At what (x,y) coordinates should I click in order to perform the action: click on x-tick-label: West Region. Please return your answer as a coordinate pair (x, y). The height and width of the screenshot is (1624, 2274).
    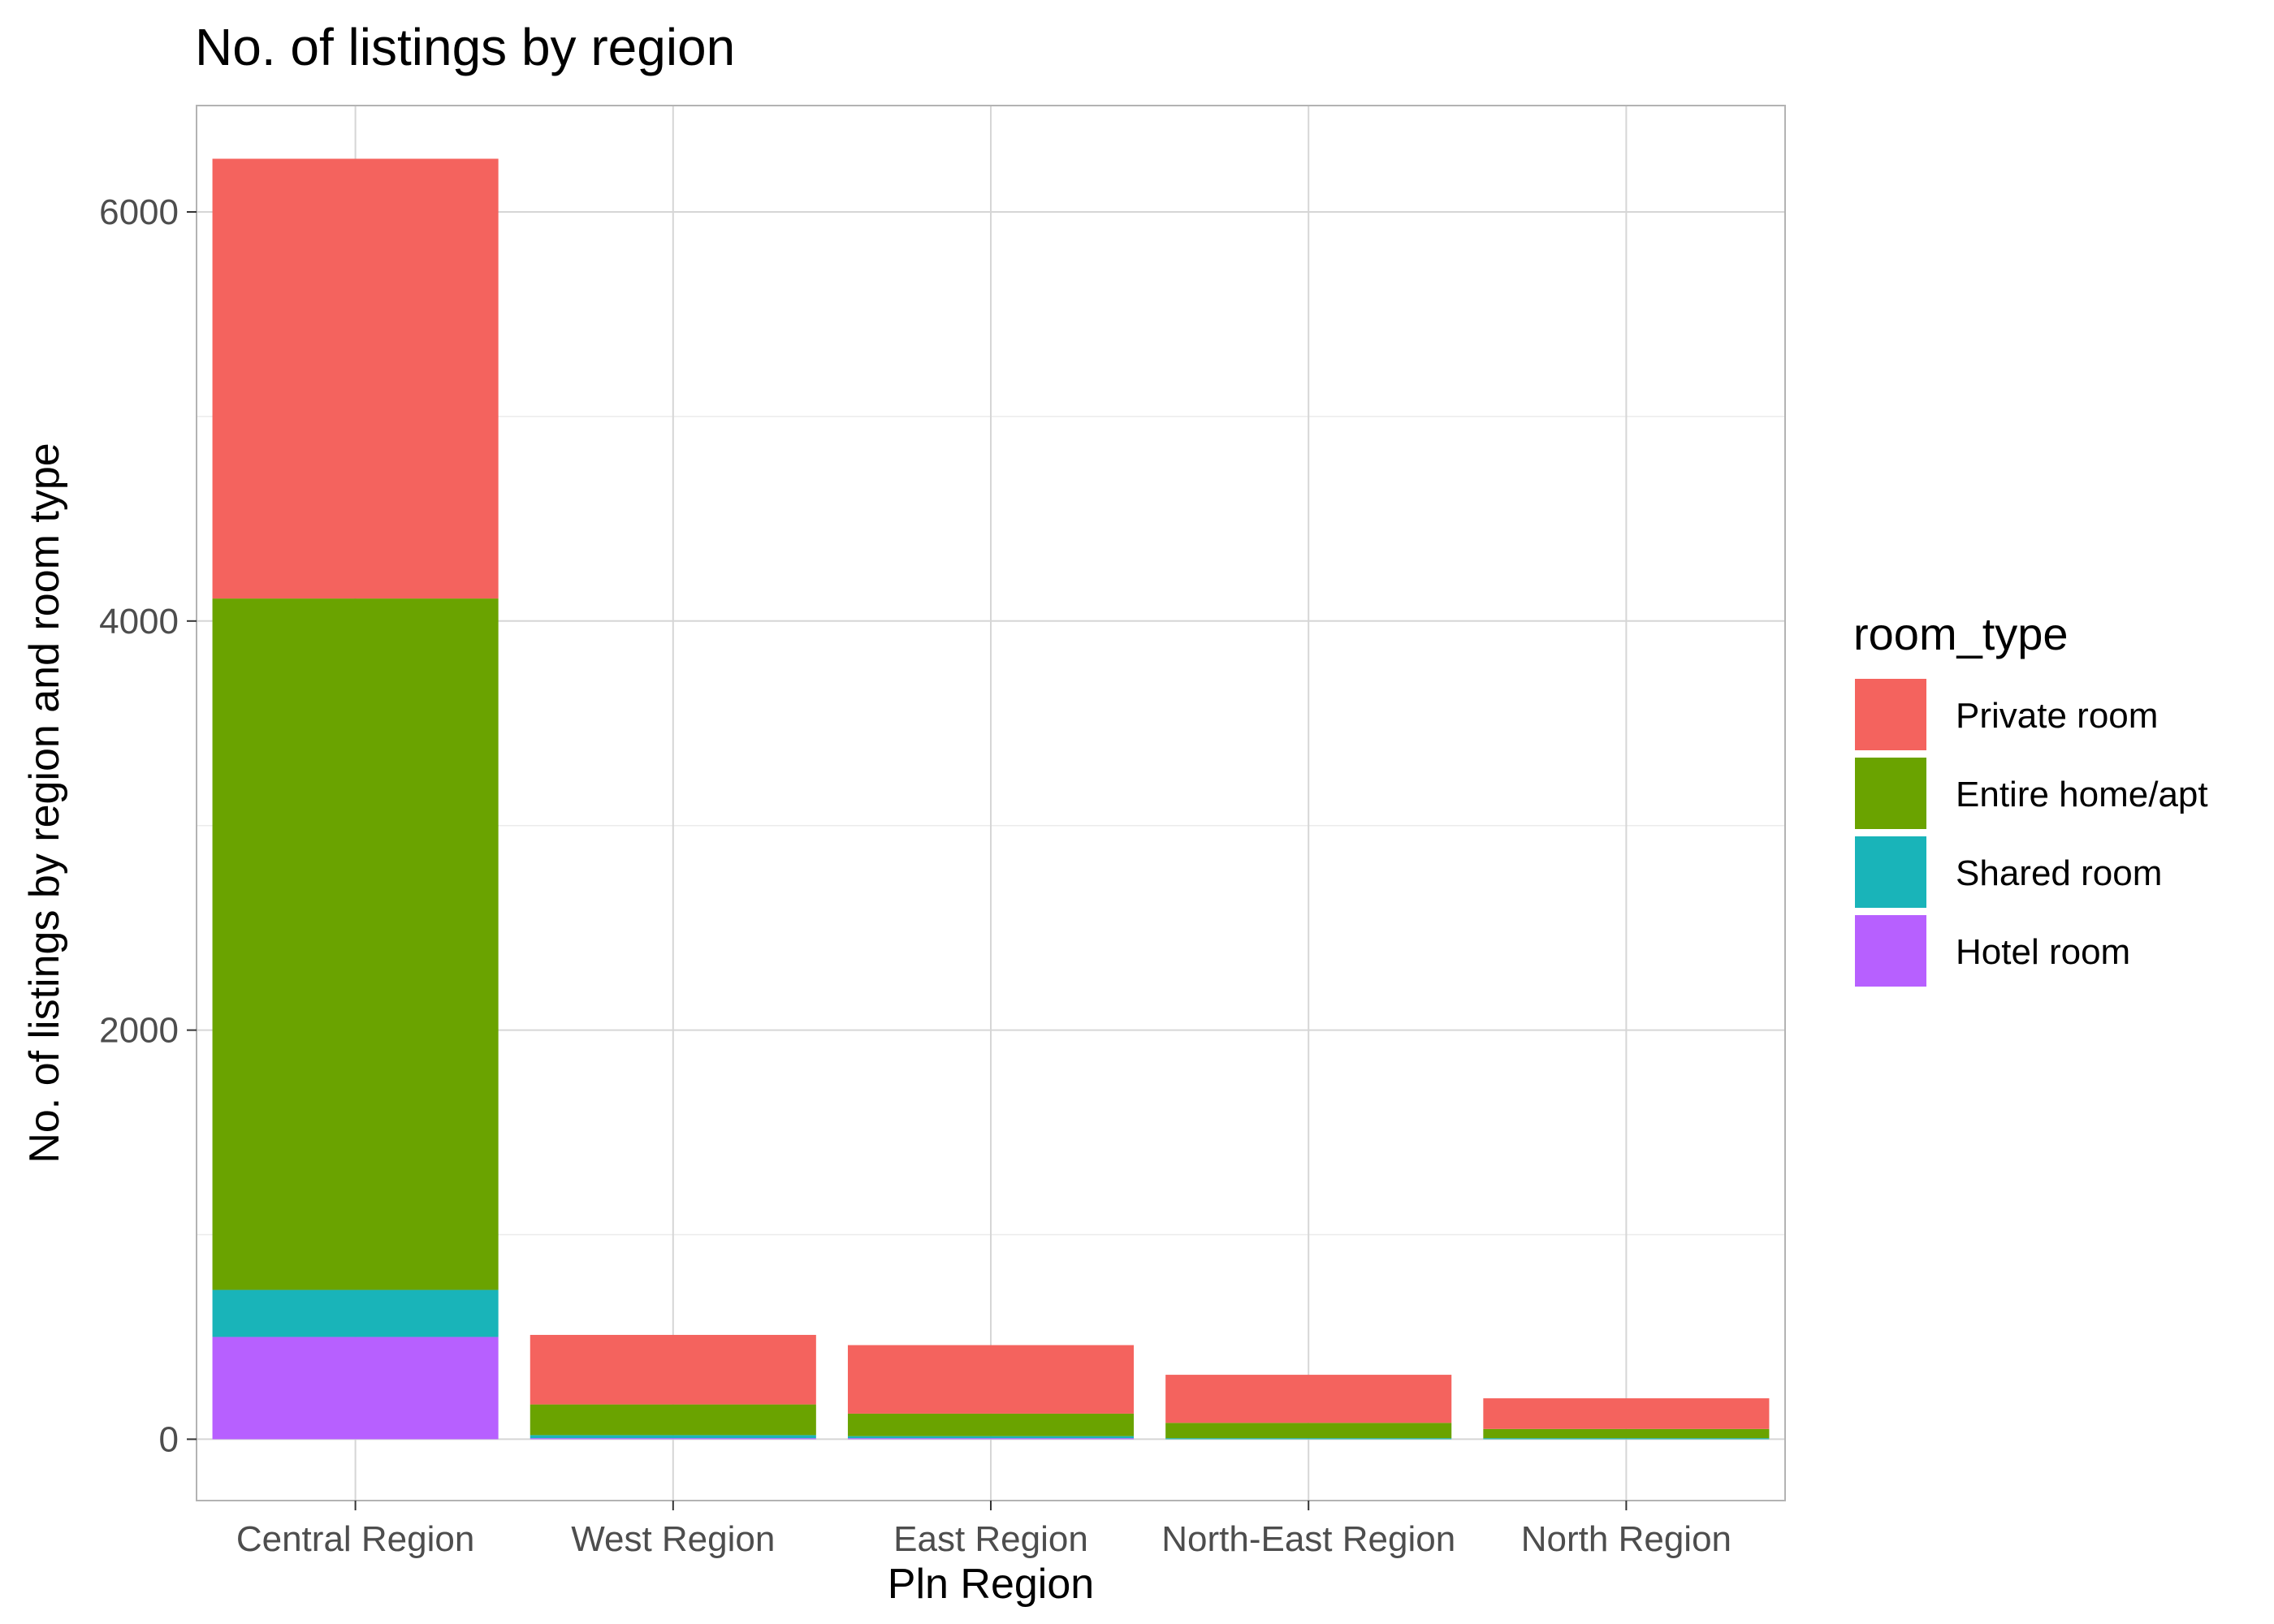
    Looking at the image, I should click on (673, 1539).